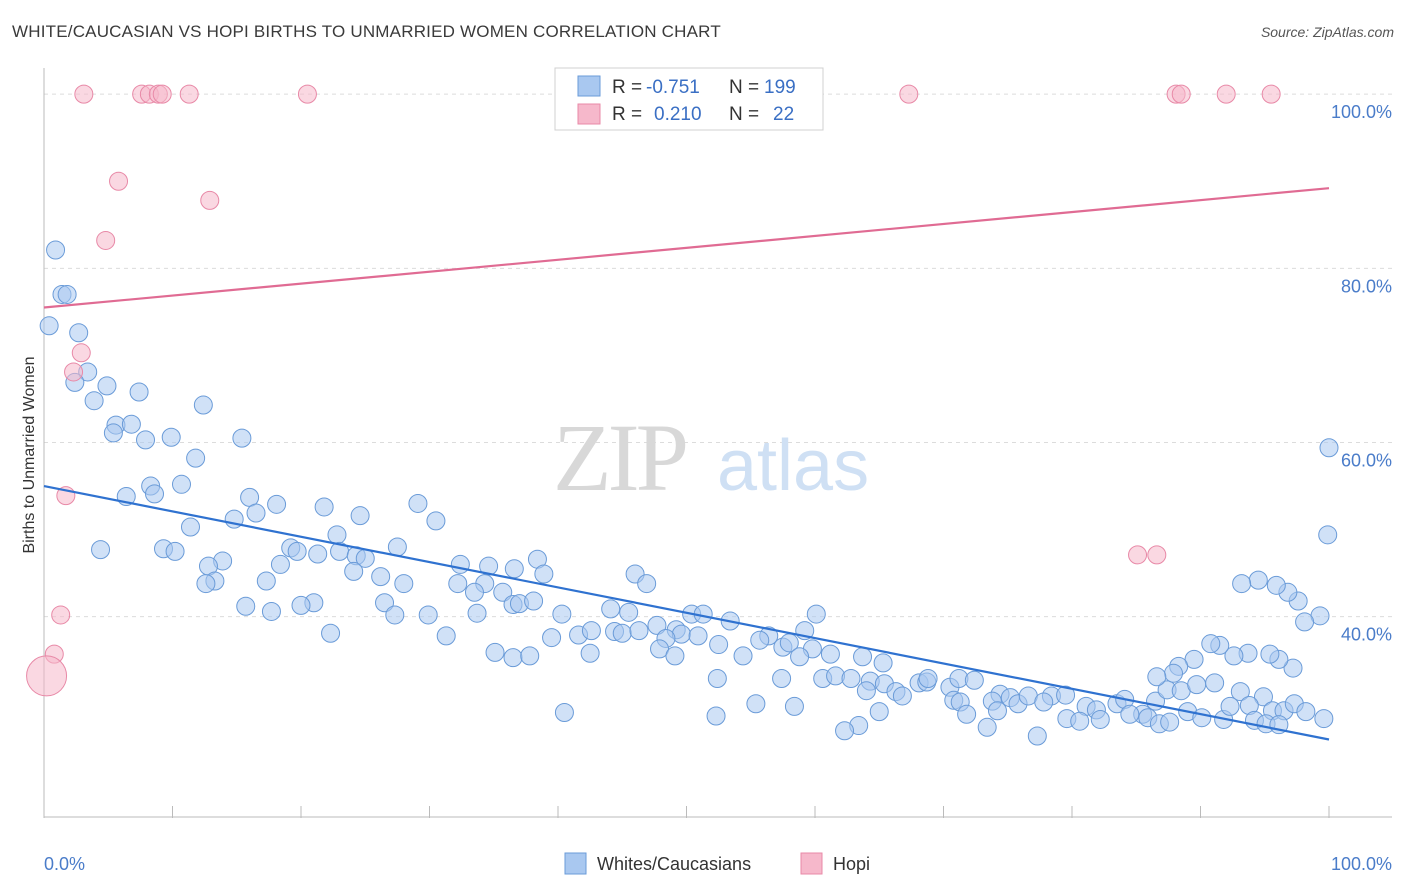  What do you see at coordinates (674, 864) in the screenshot?
I see `legend-label-whites: Whites/Caucasians` at bounding box center [674, 864].